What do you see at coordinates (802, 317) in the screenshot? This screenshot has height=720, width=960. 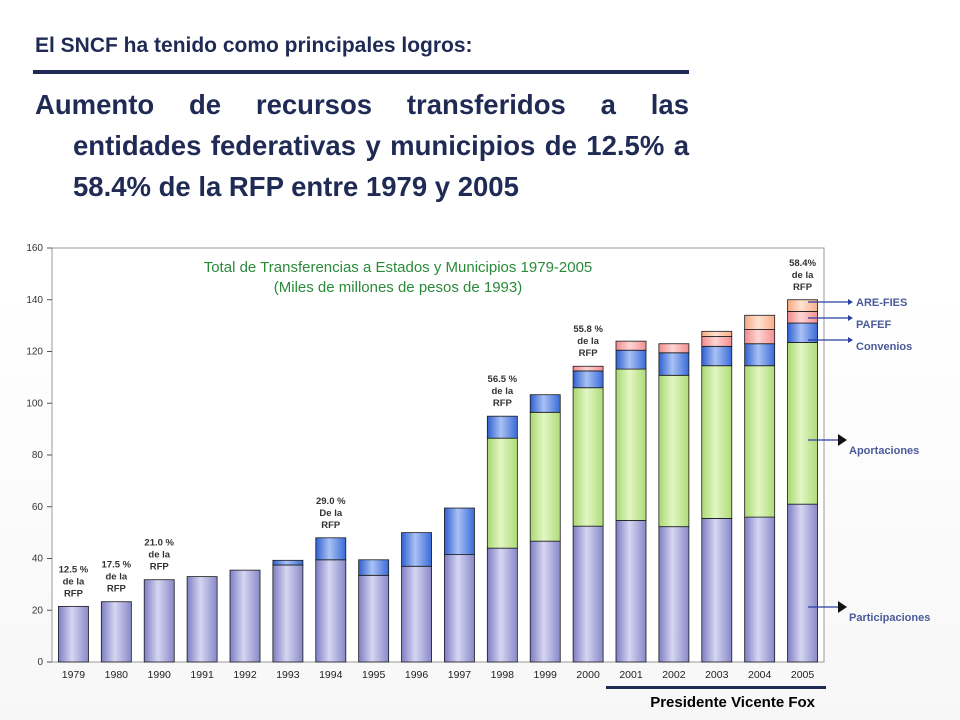 I see `bar-pafef-2005` at bounding box center [802, 317].